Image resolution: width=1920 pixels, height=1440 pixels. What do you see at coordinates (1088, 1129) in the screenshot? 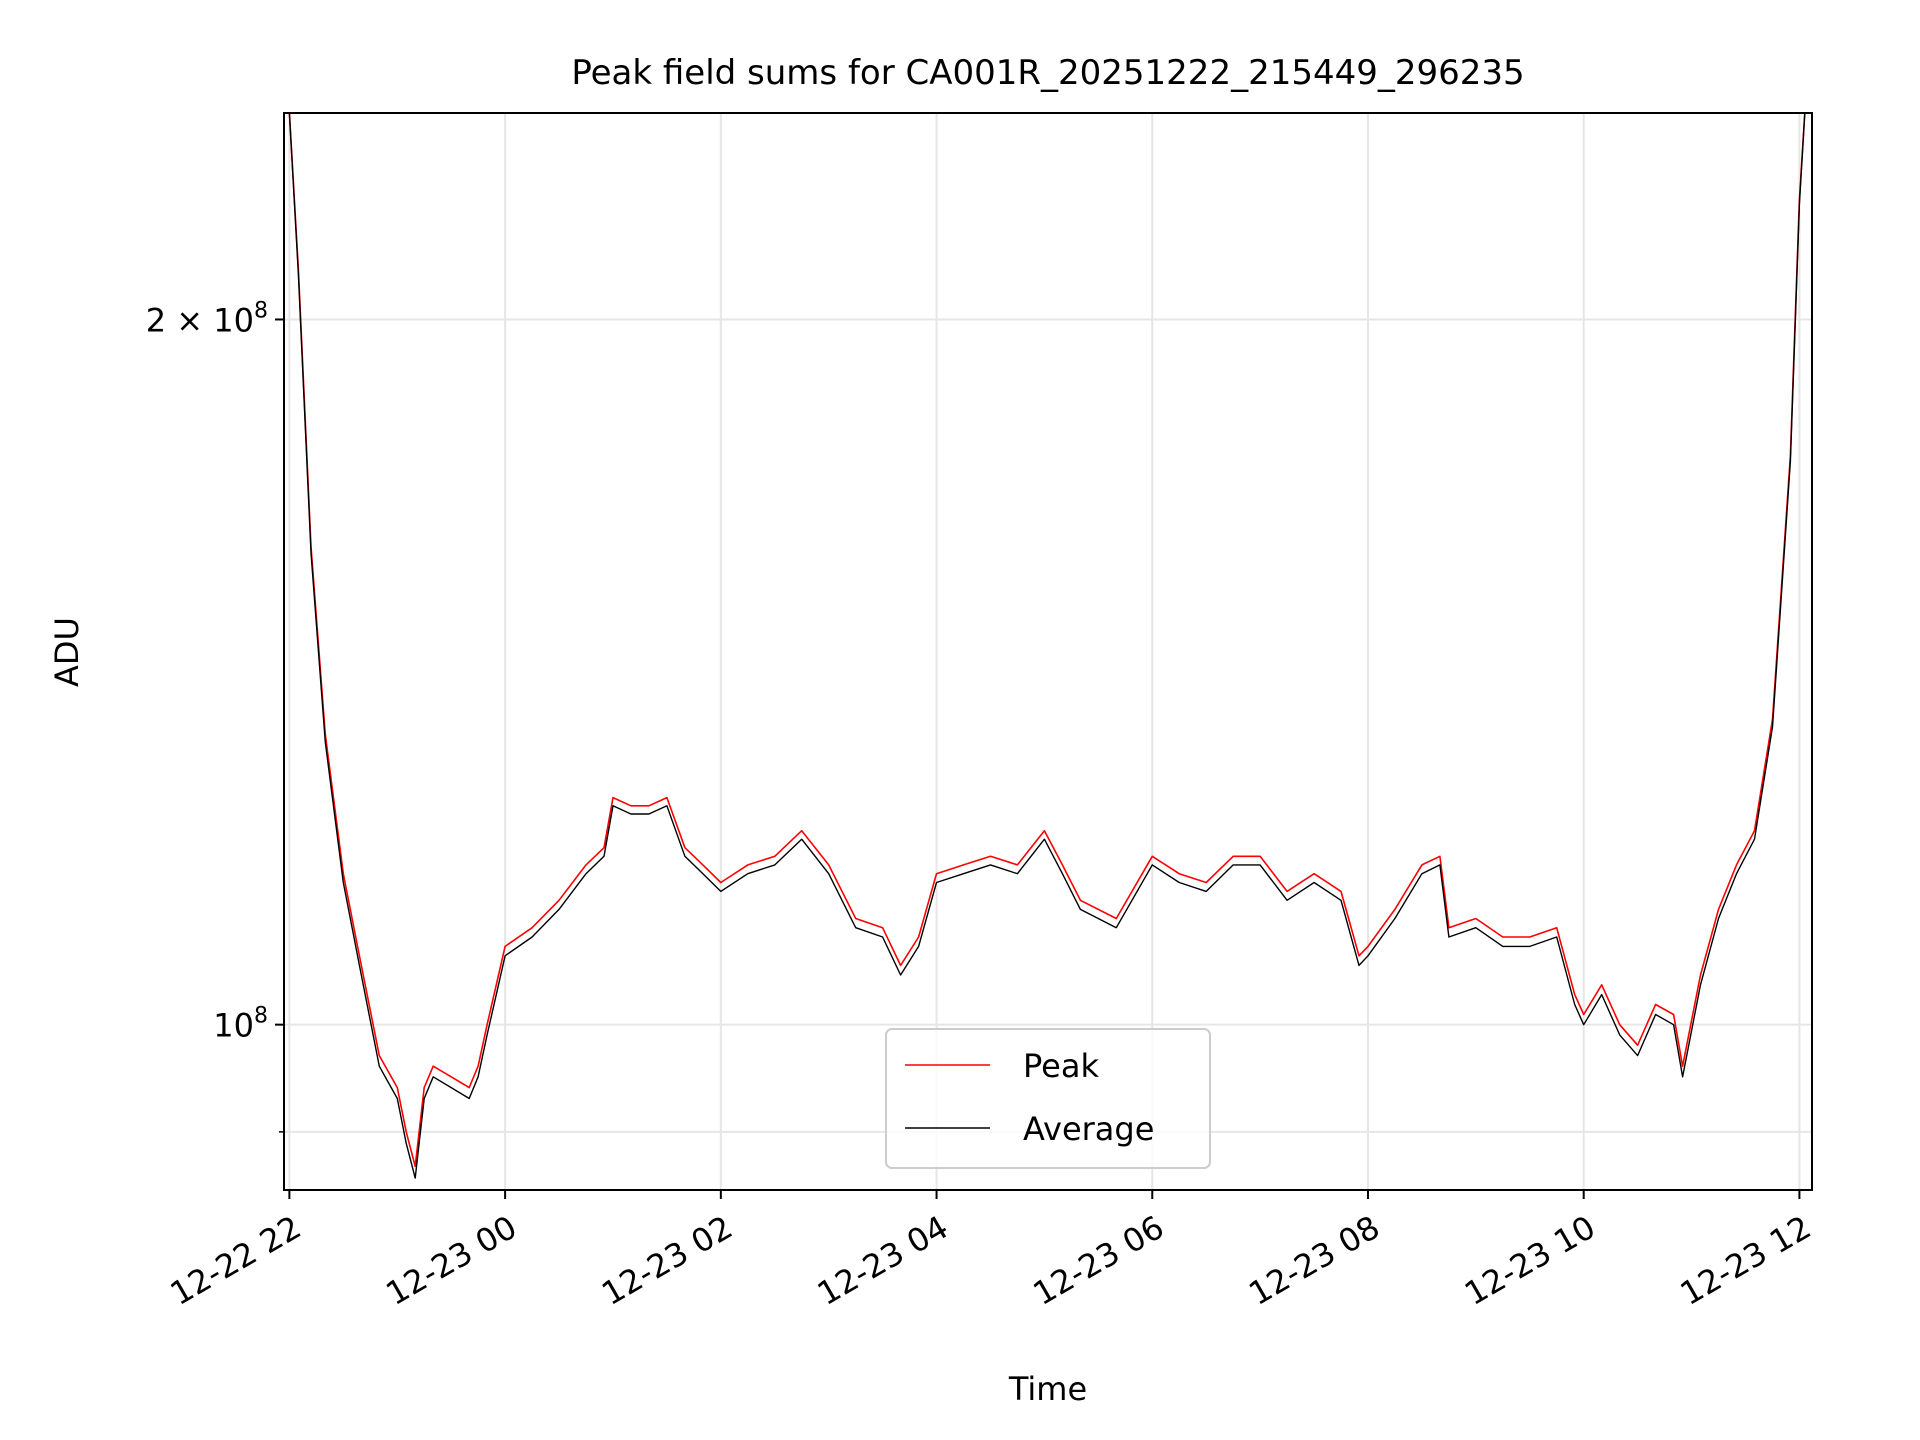
I see `legend-label-average: Average` at bounding box center [1088, 1129].